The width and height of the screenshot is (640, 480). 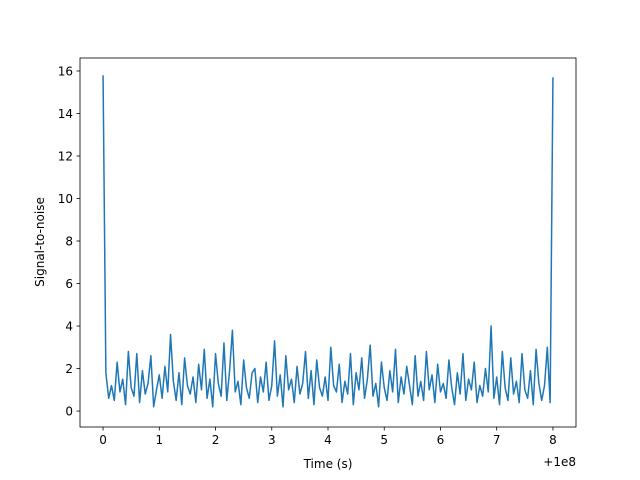 What do you see at coordinates (40, 242) in the screenshot?
I see `y-axis-label: Signal-to-noise` at bounding box center [40, 242].